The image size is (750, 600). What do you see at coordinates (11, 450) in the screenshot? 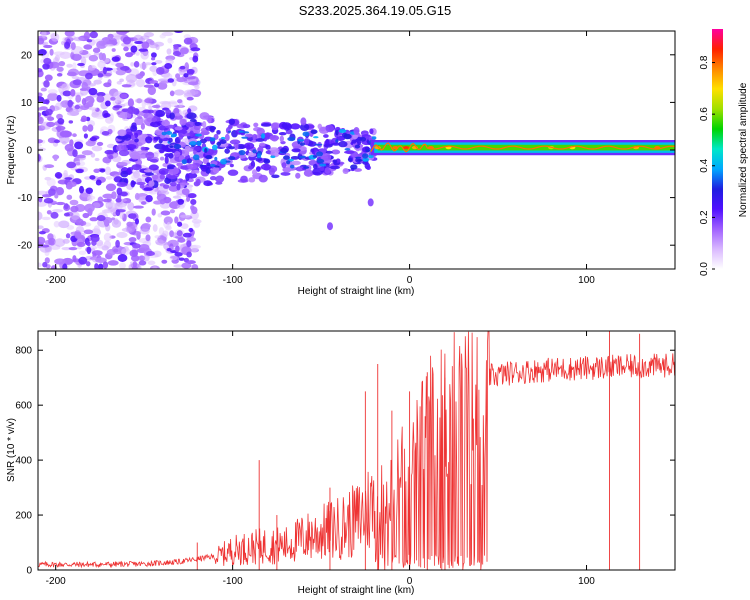
I see `snr-y-axis-label: SNR (10 * v/v)` at bounding box center [11, 450].